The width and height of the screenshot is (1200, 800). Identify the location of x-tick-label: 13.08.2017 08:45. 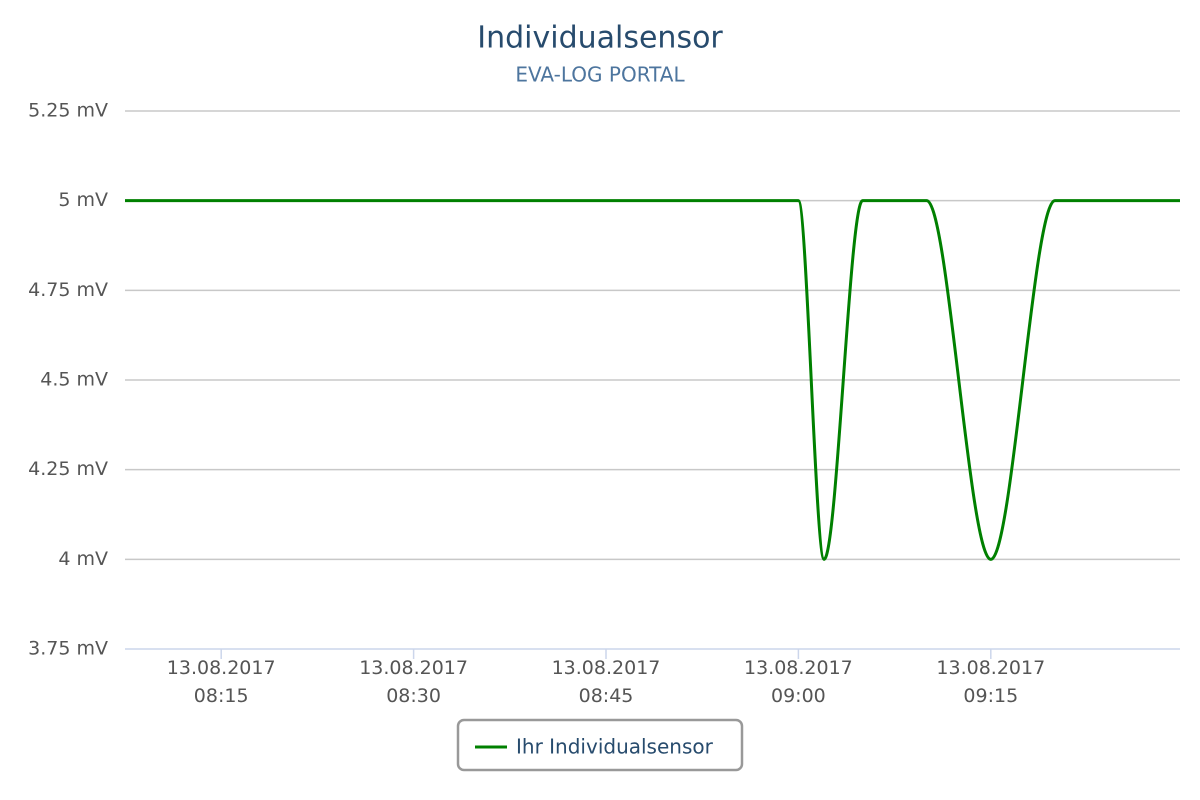
(606, 682).